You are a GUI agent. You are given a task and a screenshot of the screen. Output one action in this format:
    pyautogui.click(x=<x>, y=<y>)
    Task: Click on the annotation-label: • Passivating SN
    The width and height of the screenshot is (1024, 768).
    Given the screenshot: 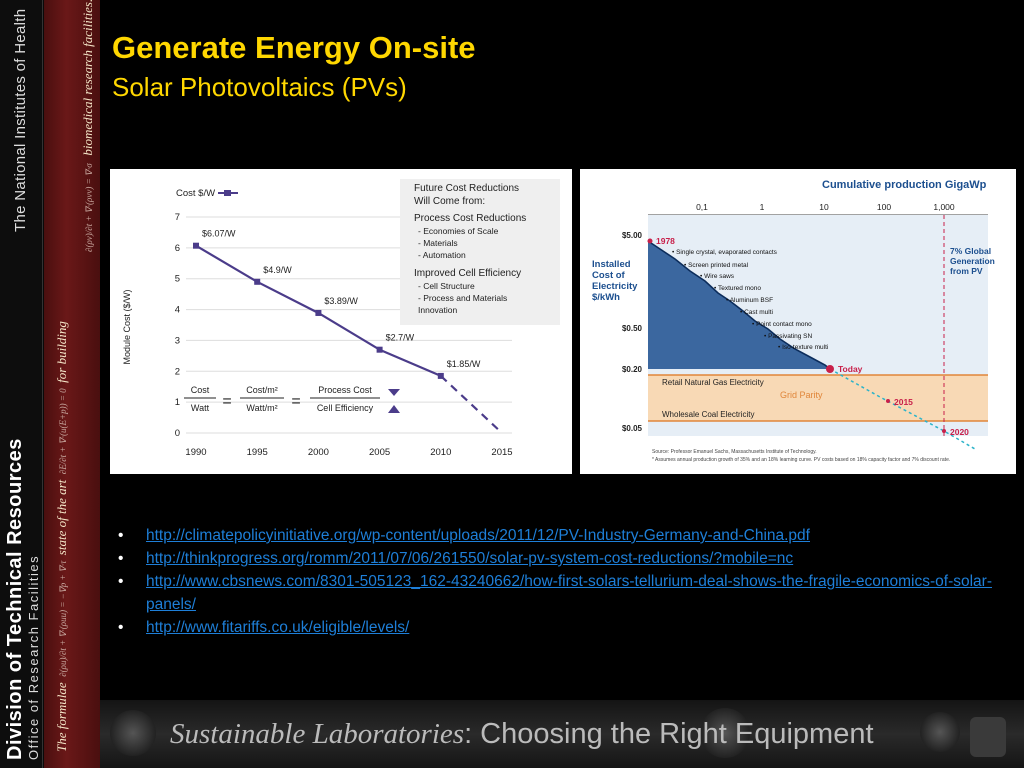 What is the action you would take?
    pyautogui.click(x=788, y=336)
    